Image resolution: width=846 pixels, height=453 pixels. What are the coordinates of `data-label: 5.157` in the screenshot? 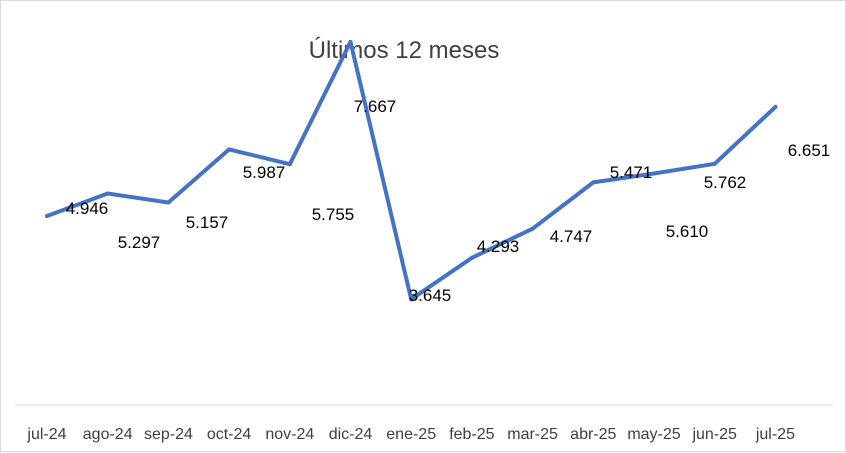 It's located at (207, 222).